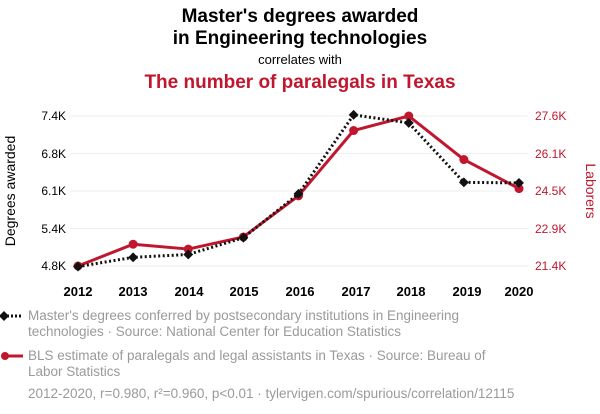 This screenshot has height=414, width=600. I want to click on y-tick-right-3: 22.9K, so click(550, 229).